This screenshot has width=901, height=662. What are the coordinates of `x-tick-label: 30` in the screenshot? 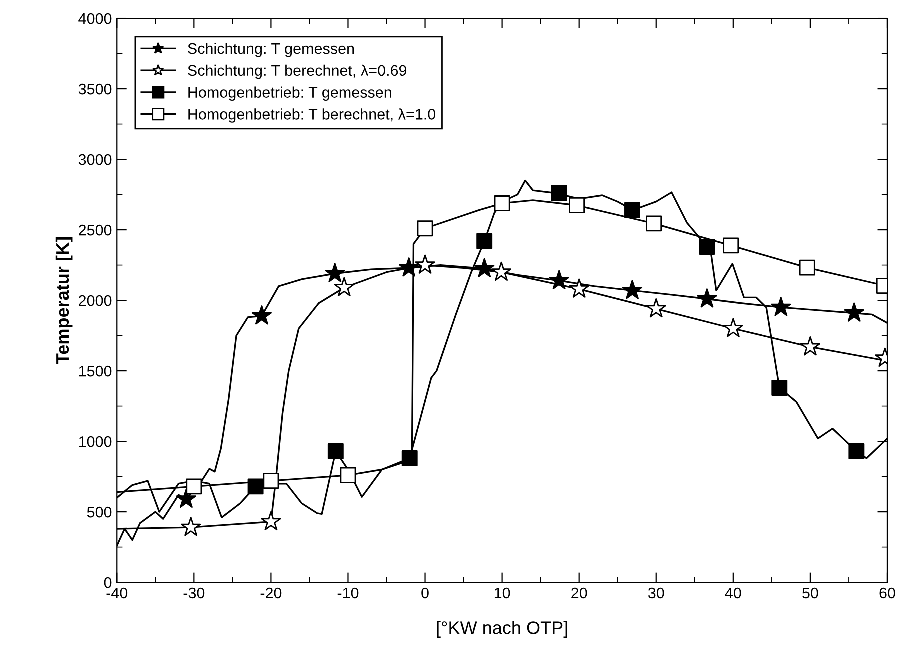 It's located at (656, 593).